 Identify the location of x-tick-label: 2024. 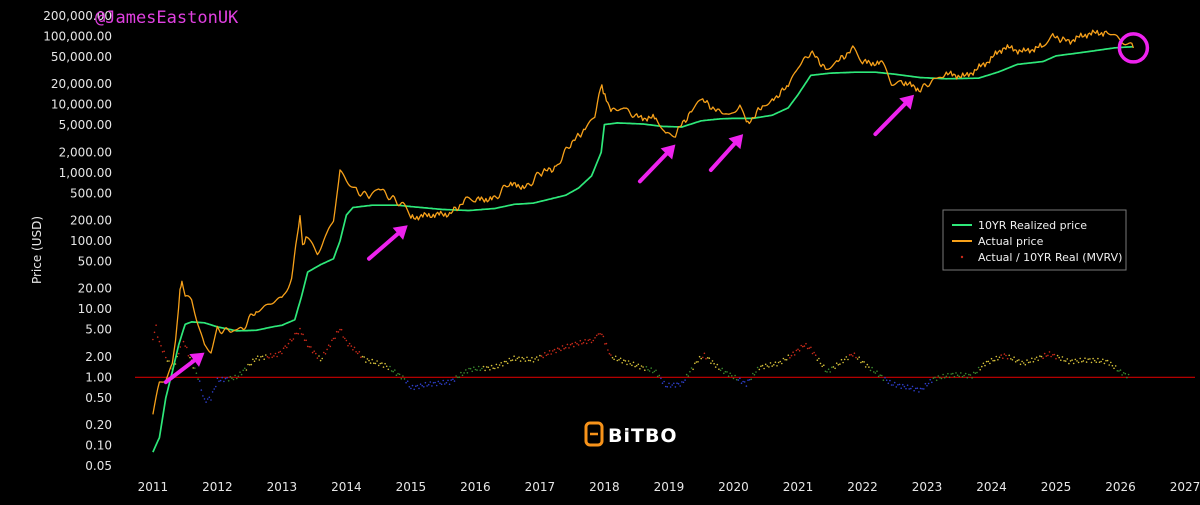
(991, 487).